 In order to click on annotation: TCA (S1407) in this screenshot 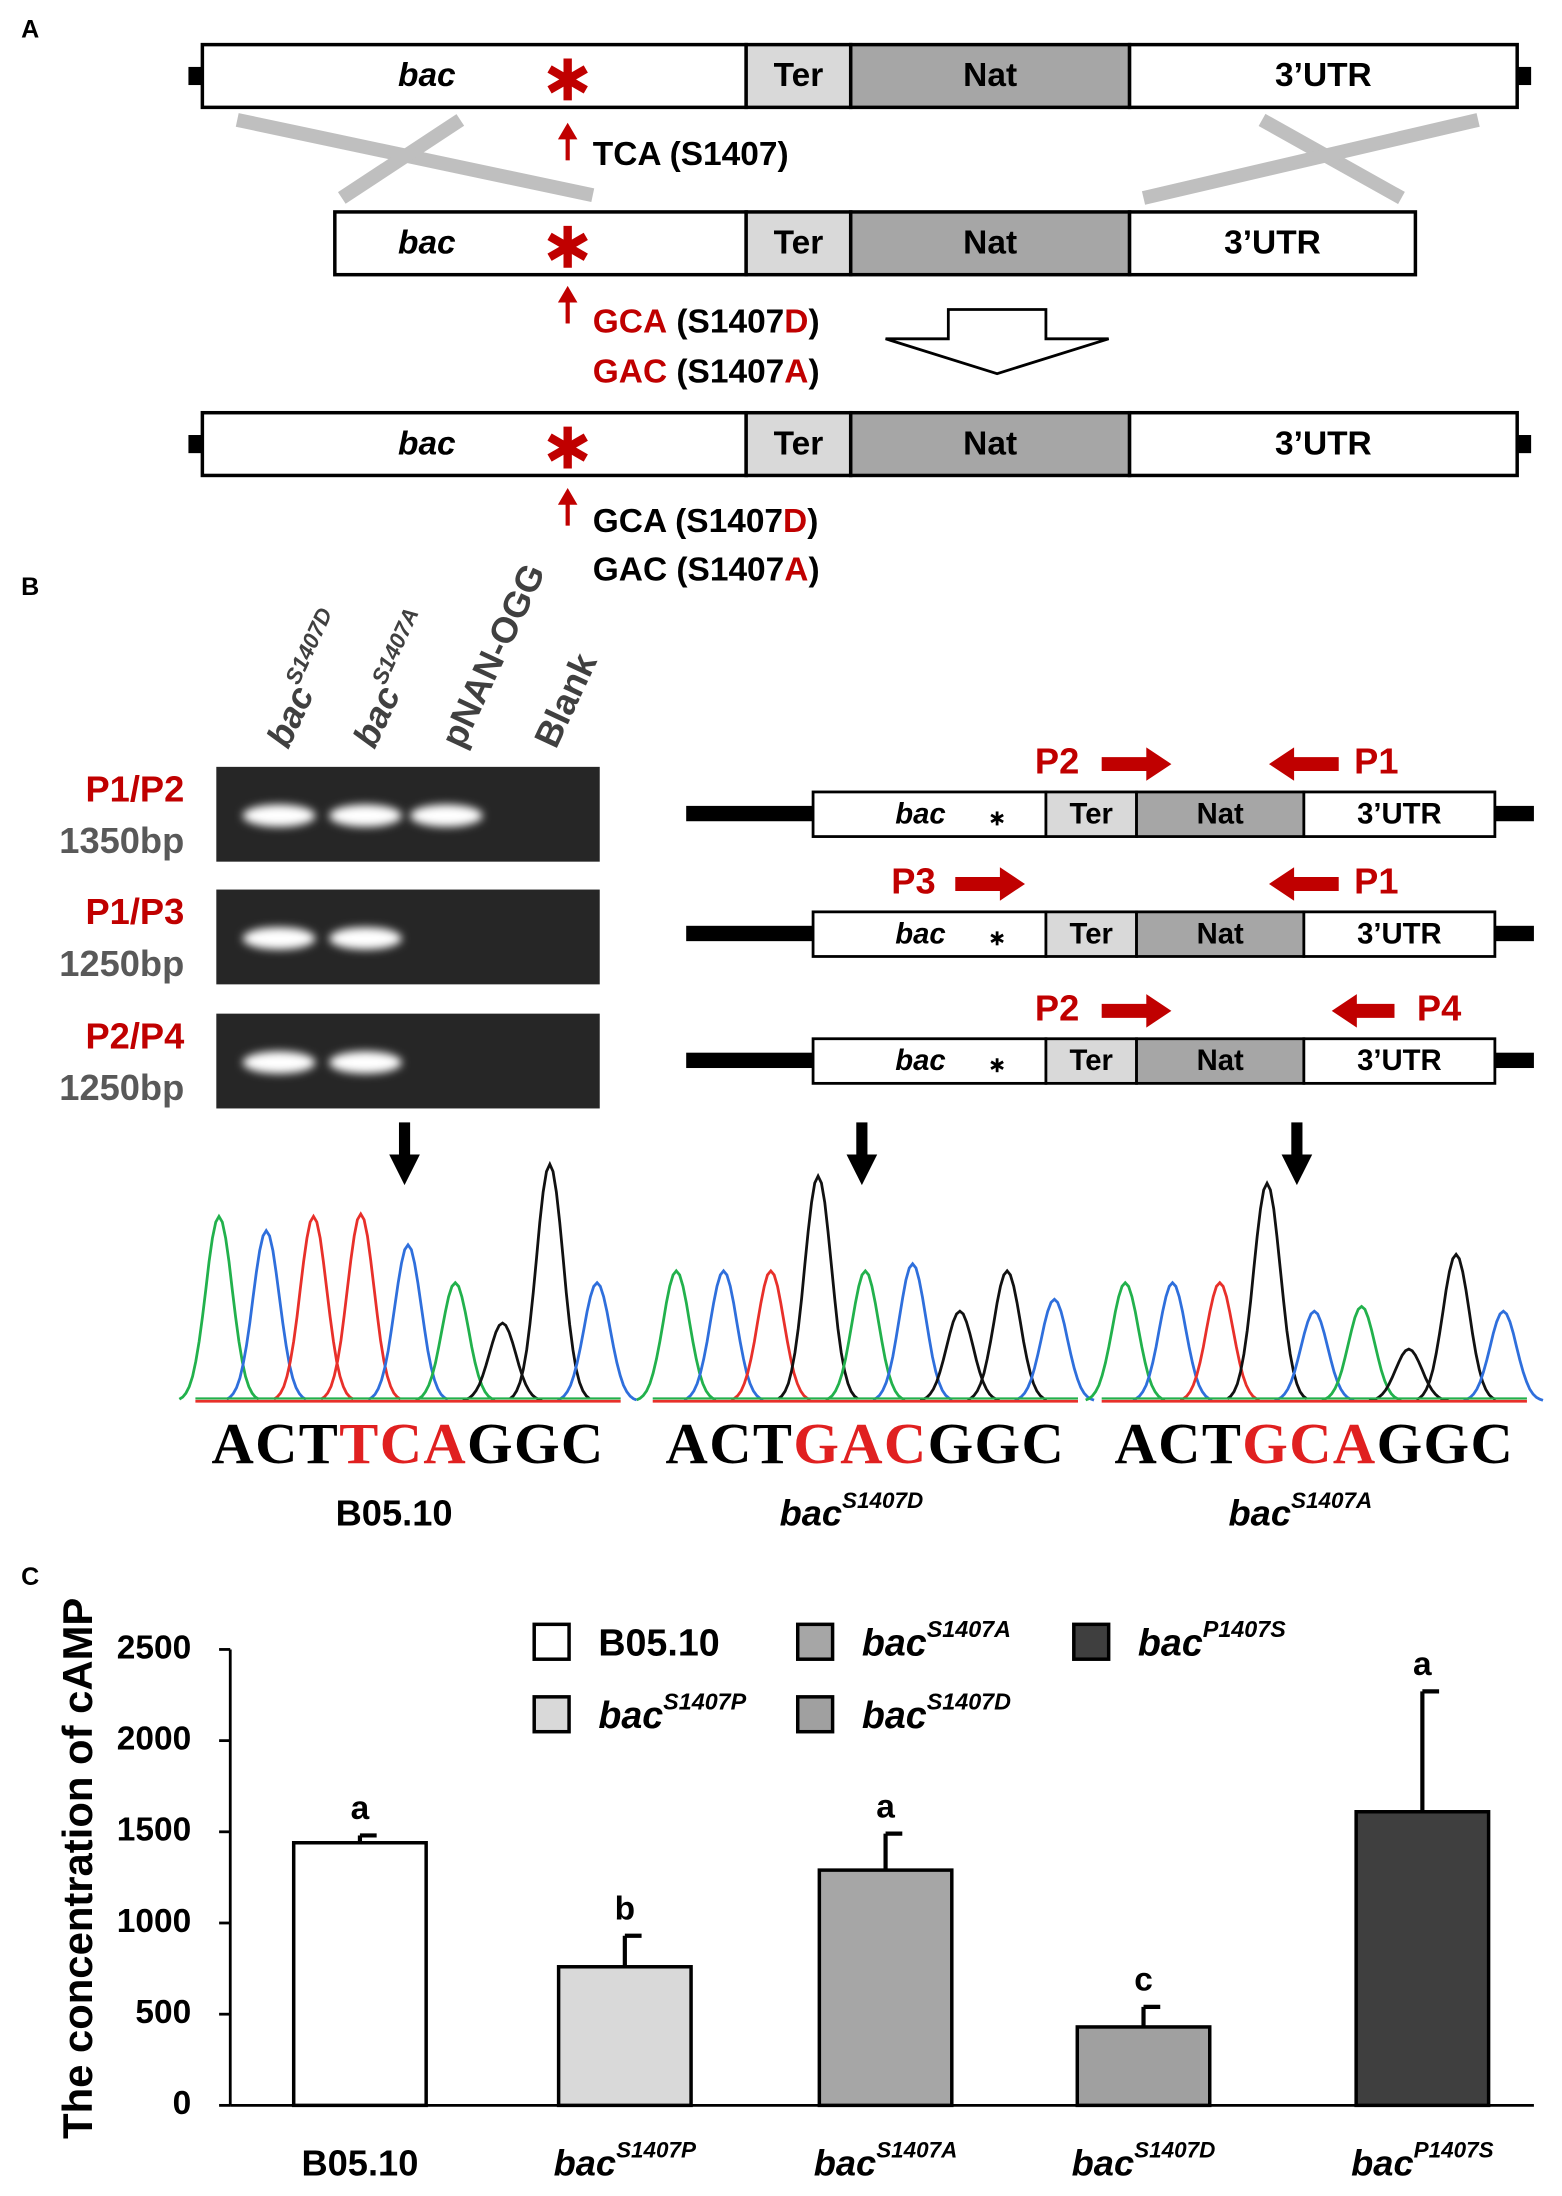, I will do `click(691, 154)`.